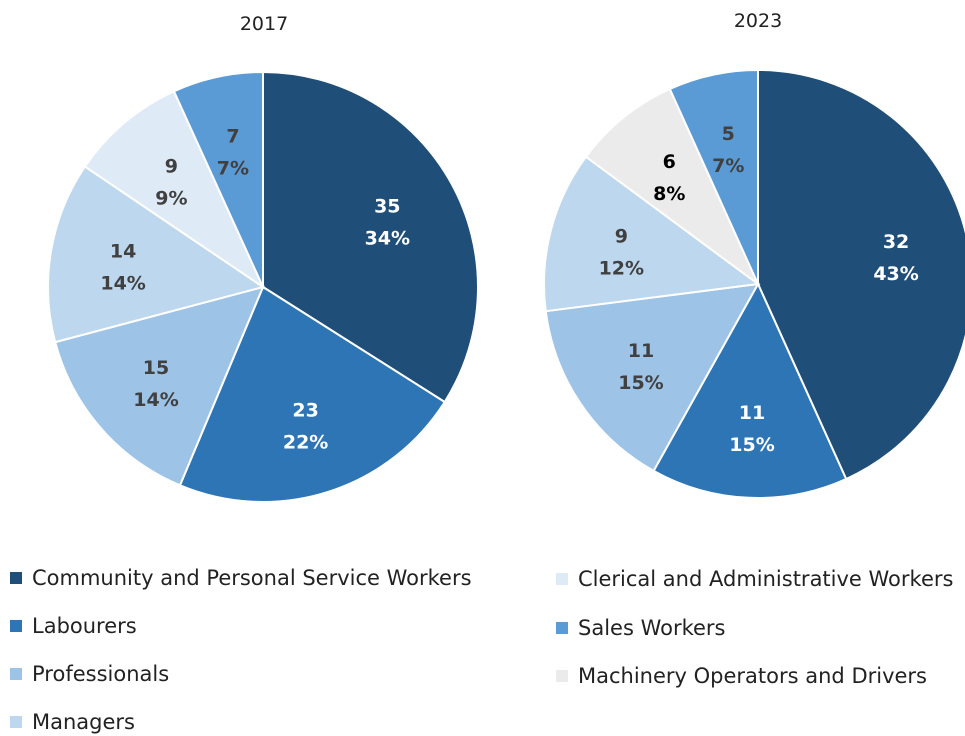 The image size is (965, 736). I want to click on data-label-percent: 8%, so click(669, 194).